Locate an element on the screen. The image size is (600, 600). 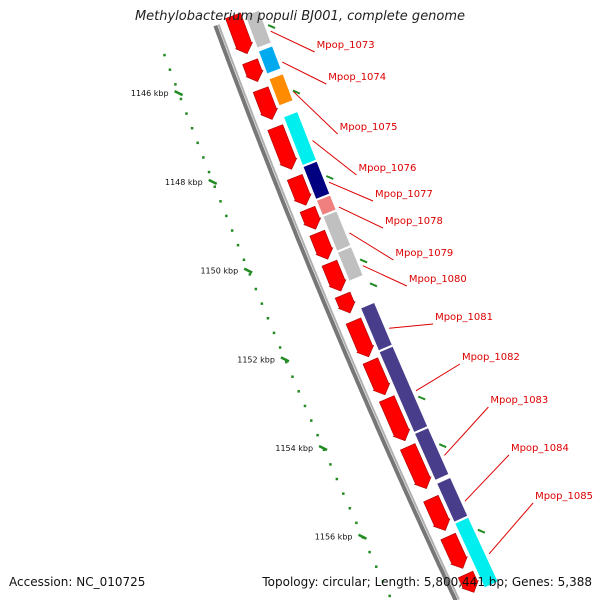
gene-label: Mpop_1084 is located at coordinates (540, 448).